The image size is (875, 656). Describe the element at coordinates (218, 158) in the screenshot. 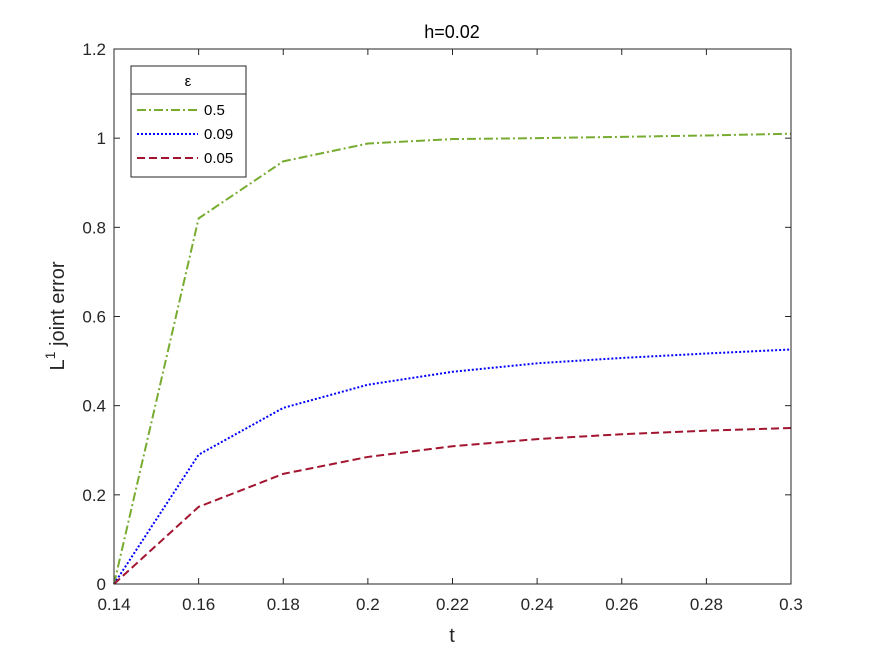

I see `legend-label-3: 0.05` at that location.